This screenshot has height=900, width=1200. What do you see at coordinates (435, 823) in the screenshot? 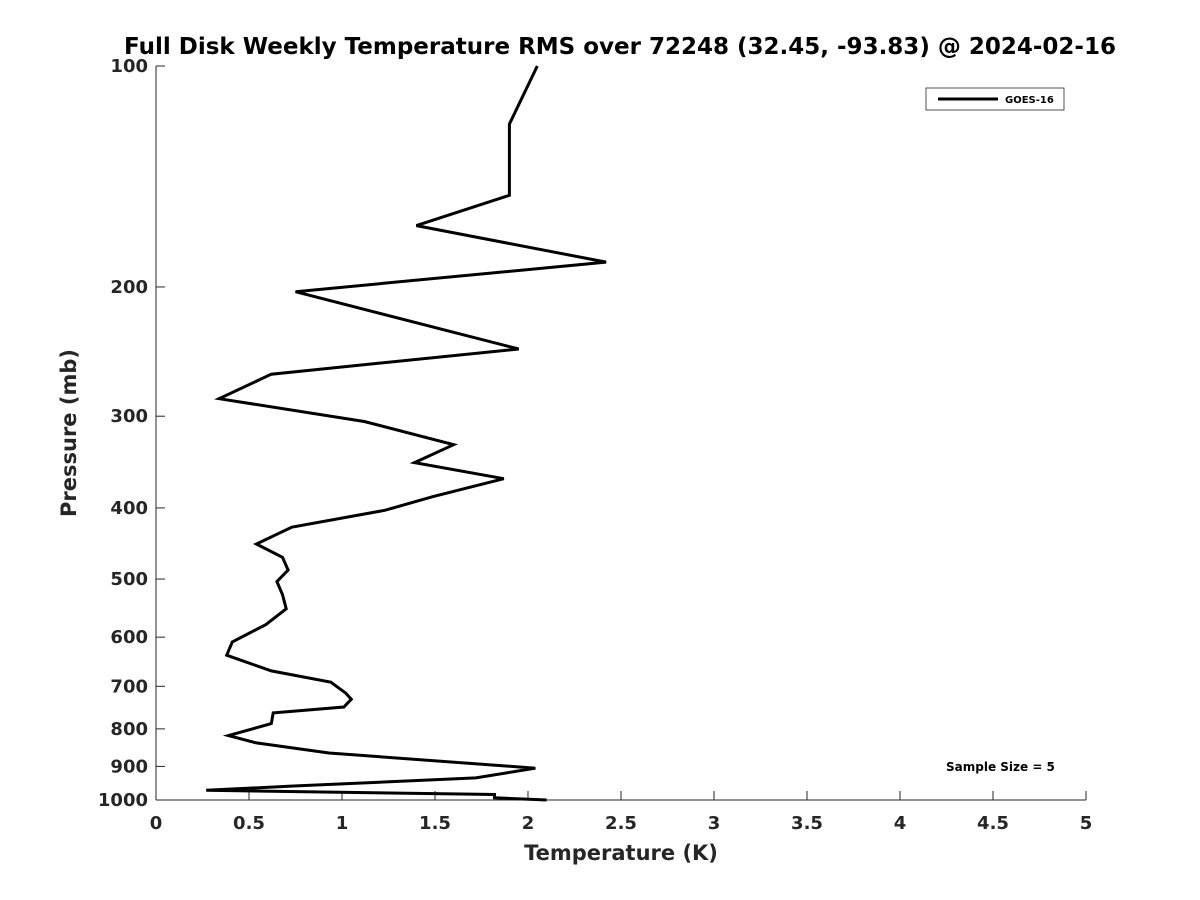
I see `x-tick-label: 1.5` at bounding box center [435, 823].